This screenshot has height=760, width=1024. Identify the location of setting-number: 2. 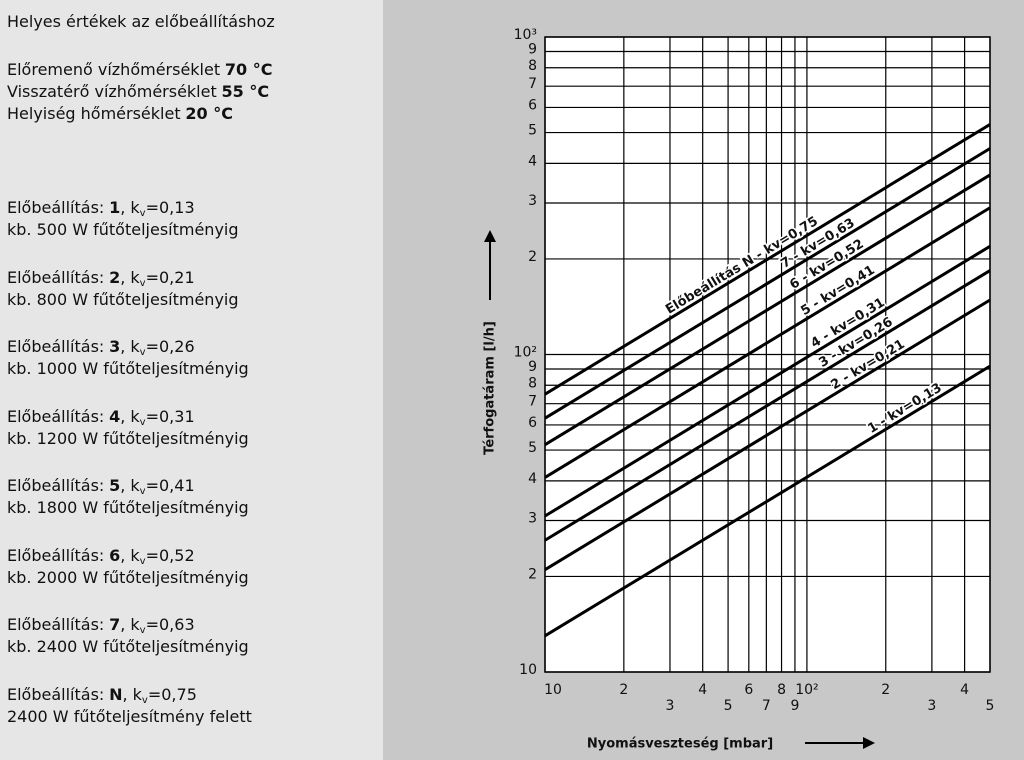
(115, 277).